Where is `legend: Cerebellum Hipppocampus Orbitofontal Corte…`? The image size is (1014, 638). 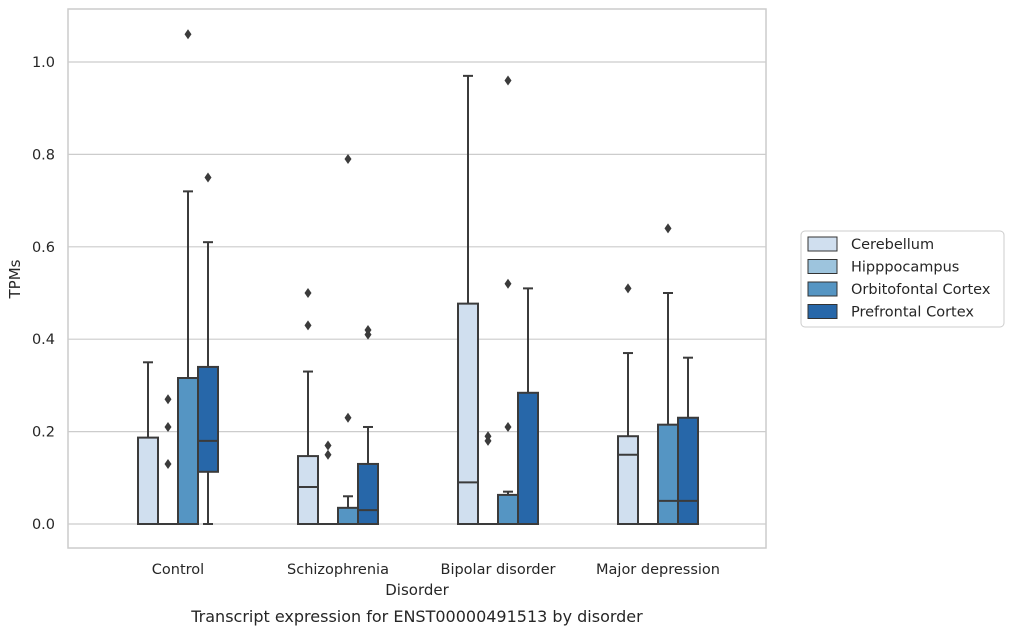 legend: Cerebellum Hipppocampus Orbitofontal Corte… is located at coordinates (902, 279).